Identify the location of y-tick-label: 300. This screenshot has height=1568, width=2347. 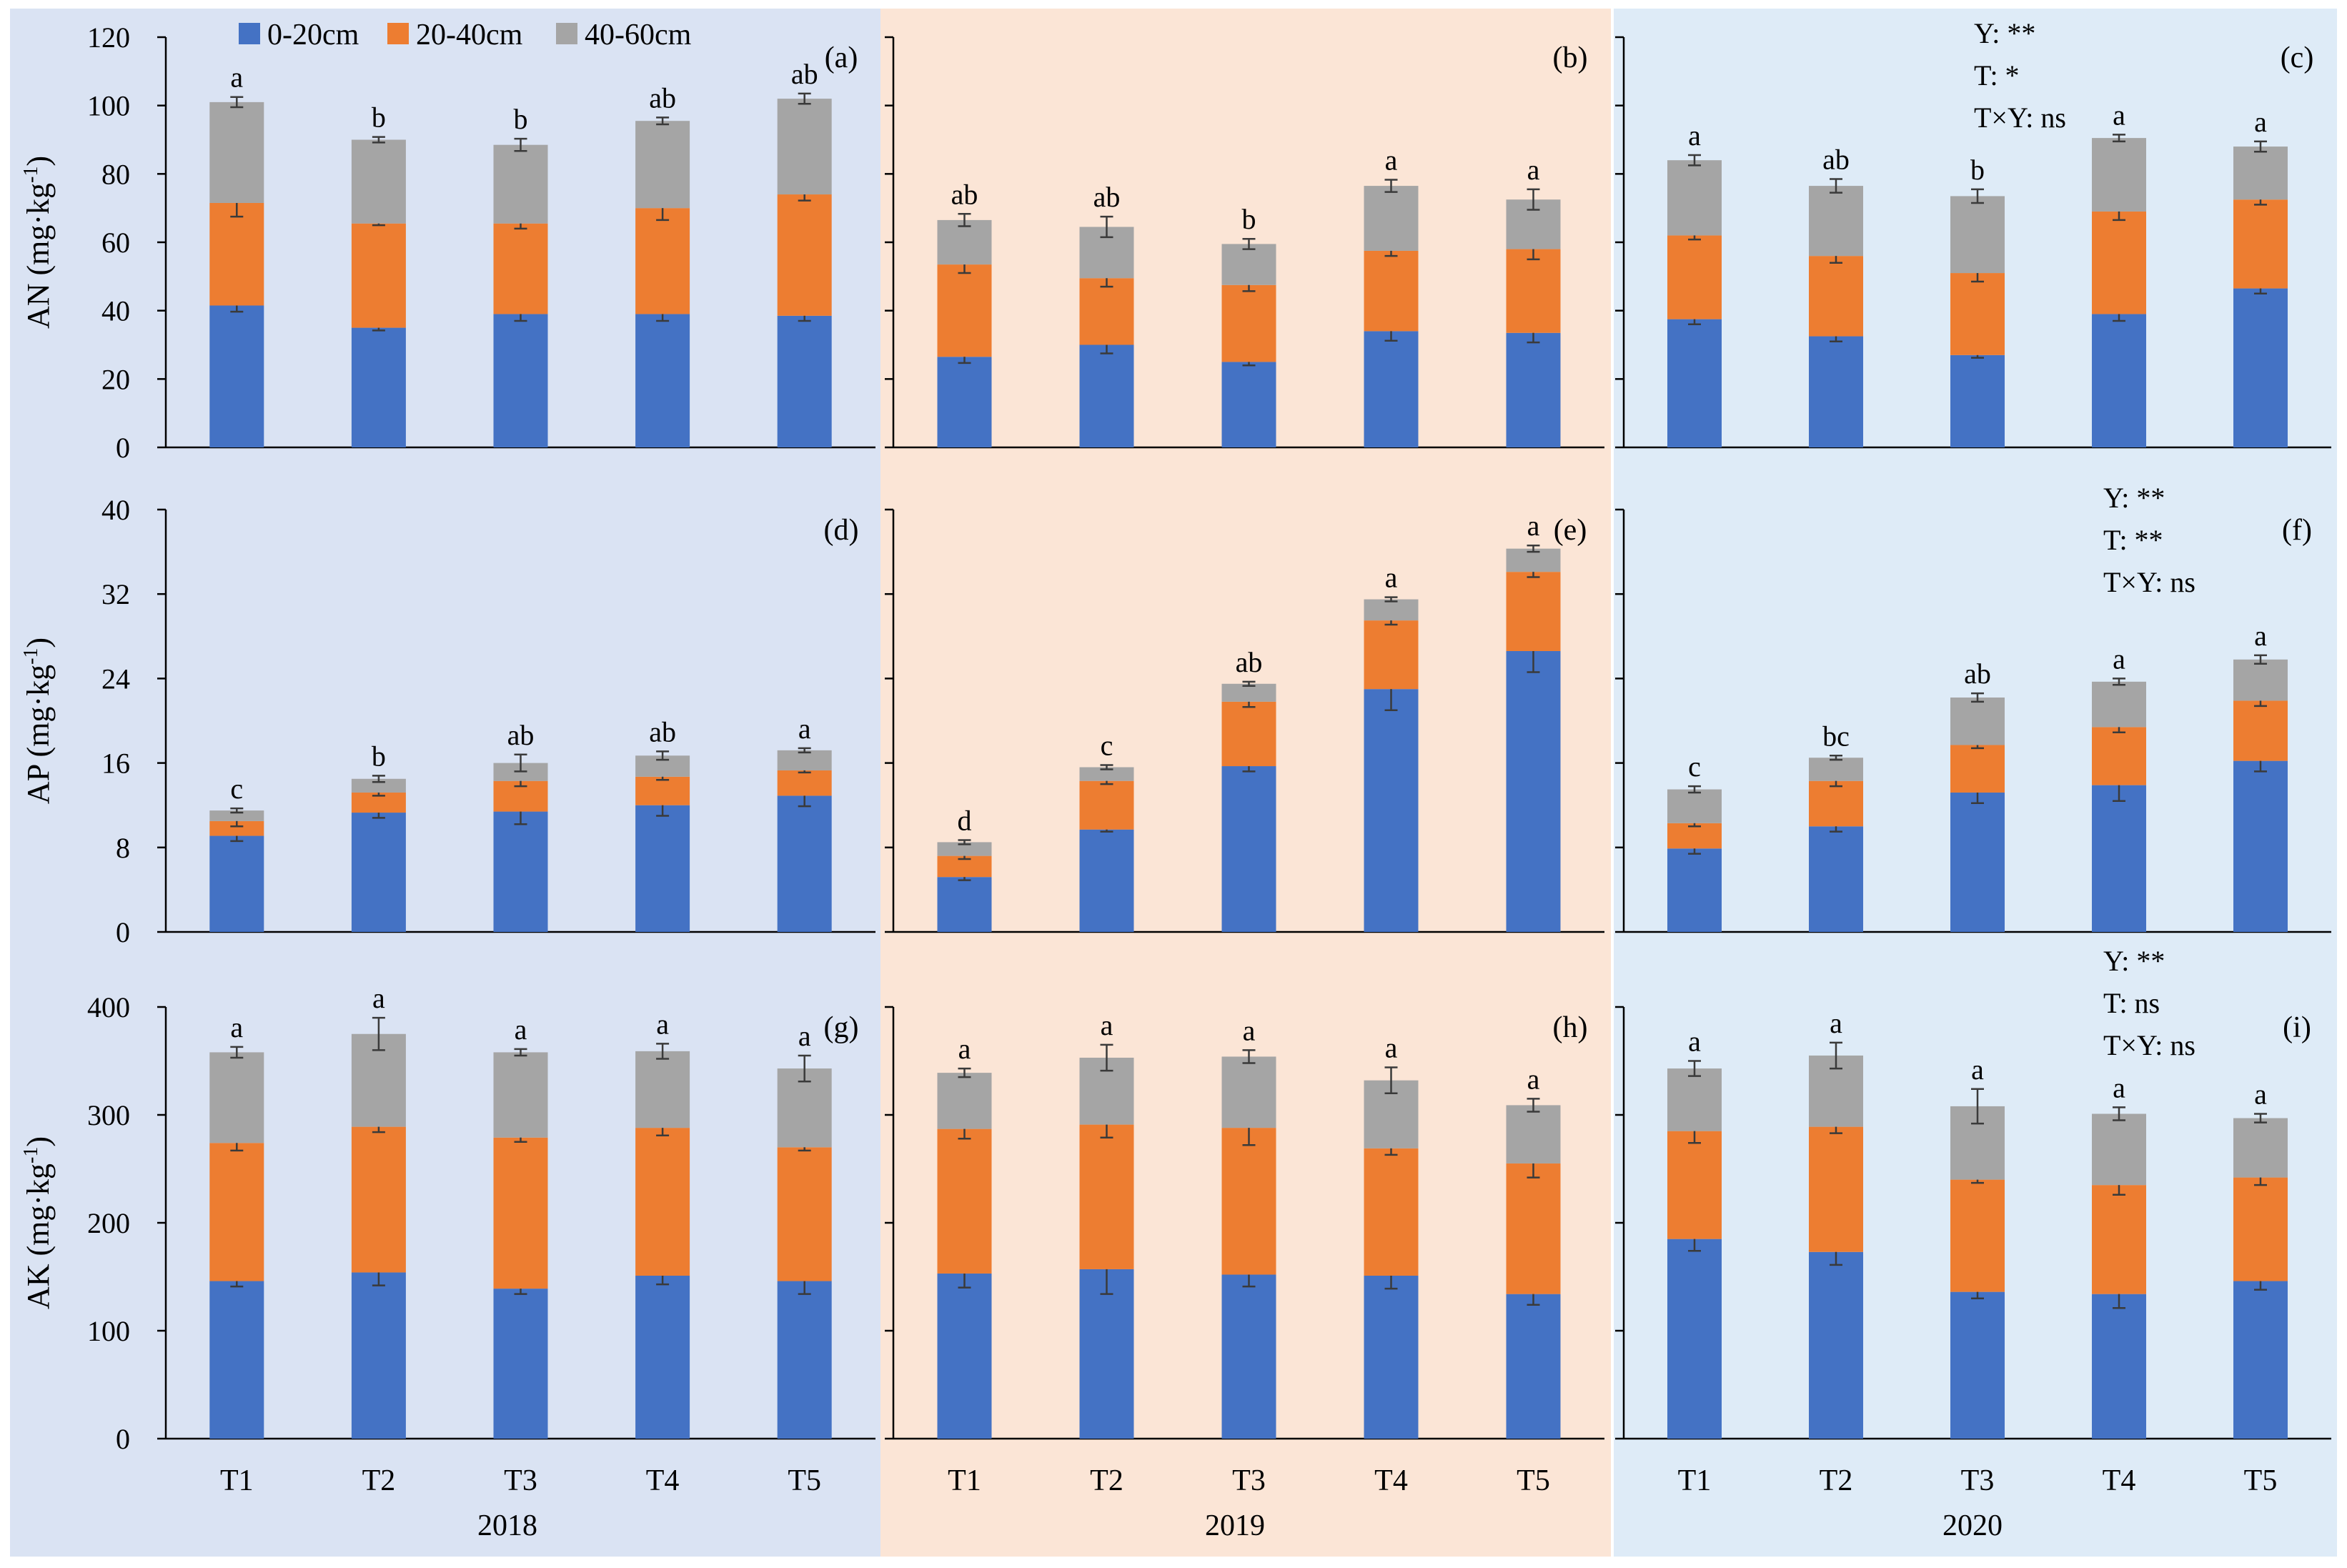
(108, 1115).